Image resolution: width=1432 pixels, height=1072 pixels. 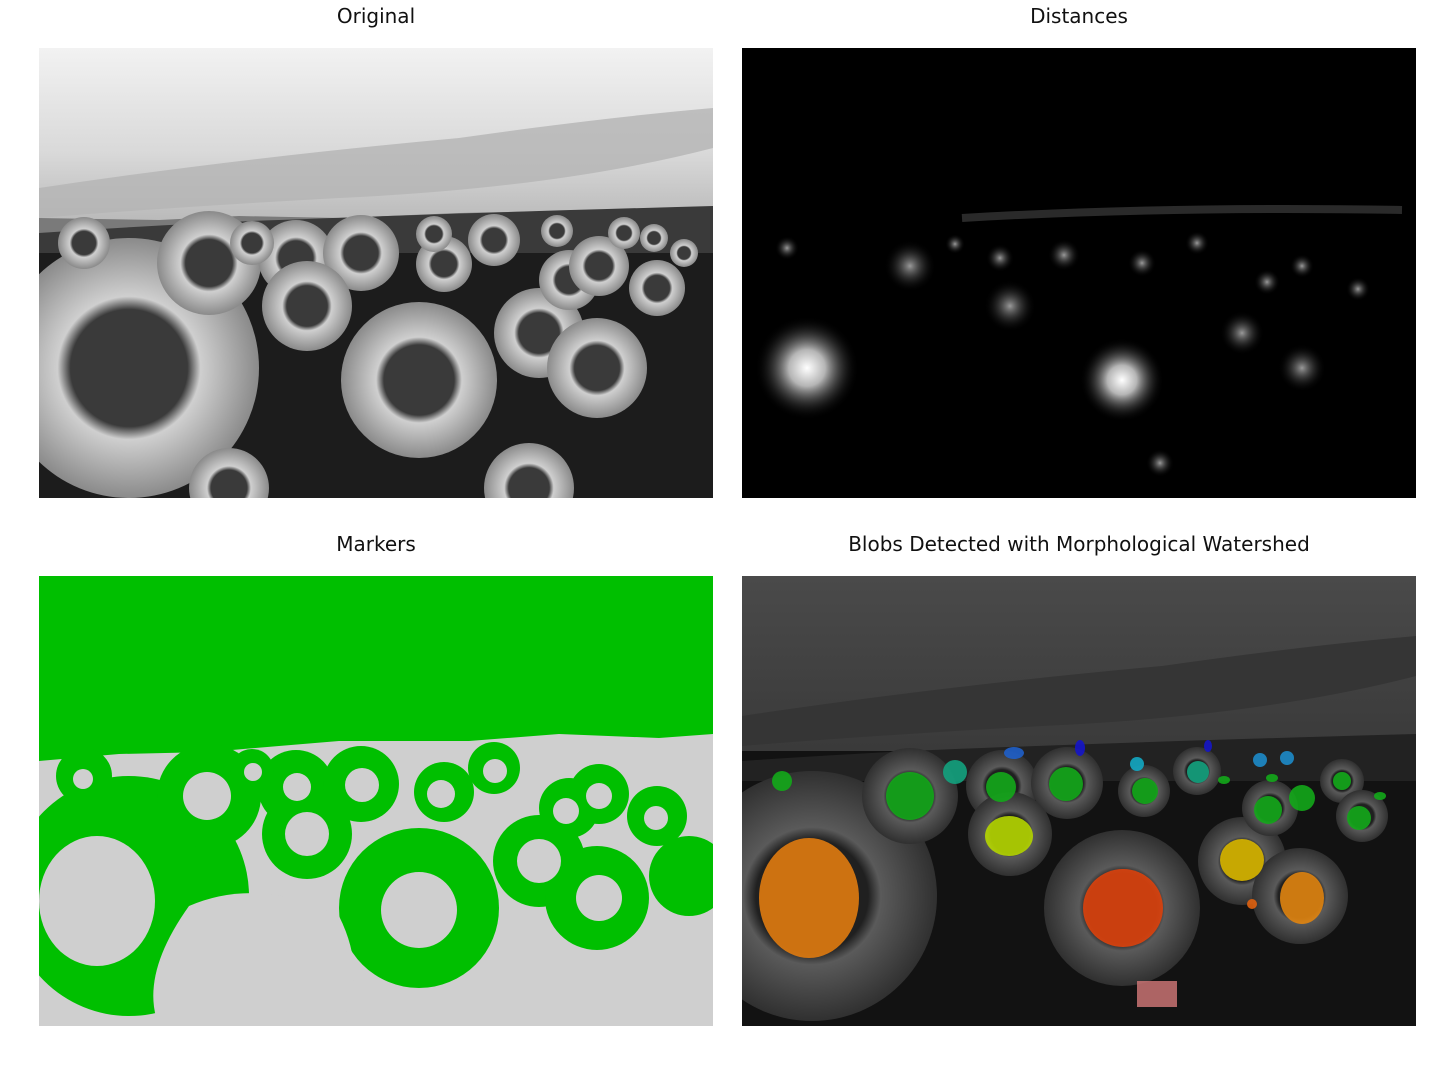 What do you see at coordinates (376, 544) in the screenshot?
I see `panel-title-markers: Markers` at bounding box center [376, 544].